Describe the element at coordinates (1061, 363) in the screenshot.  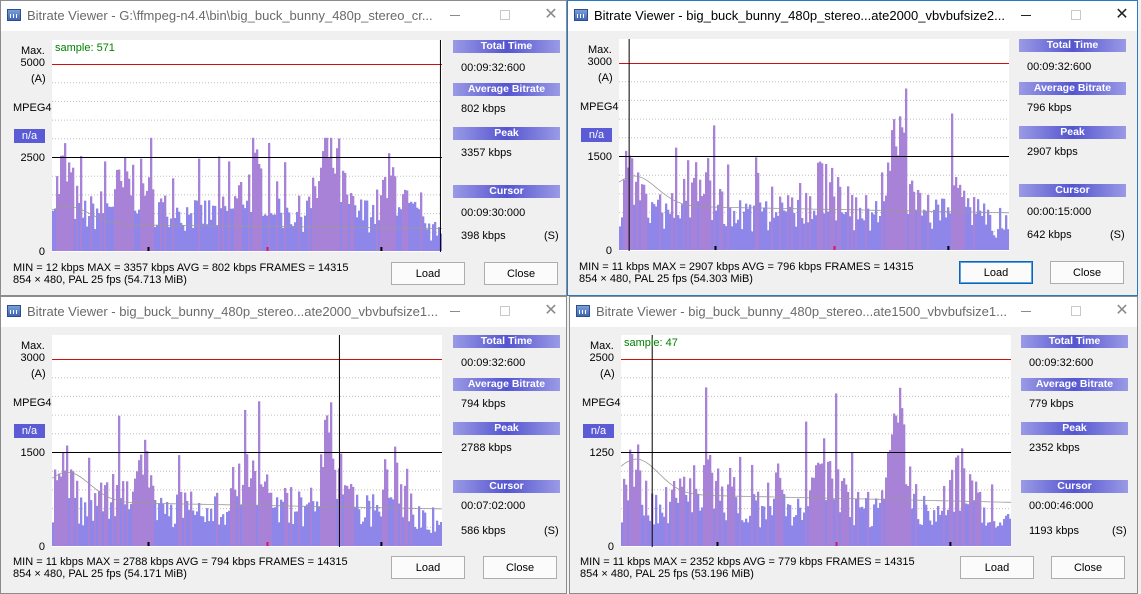
I see `total-time-value: 00:09:32:600` at that location.